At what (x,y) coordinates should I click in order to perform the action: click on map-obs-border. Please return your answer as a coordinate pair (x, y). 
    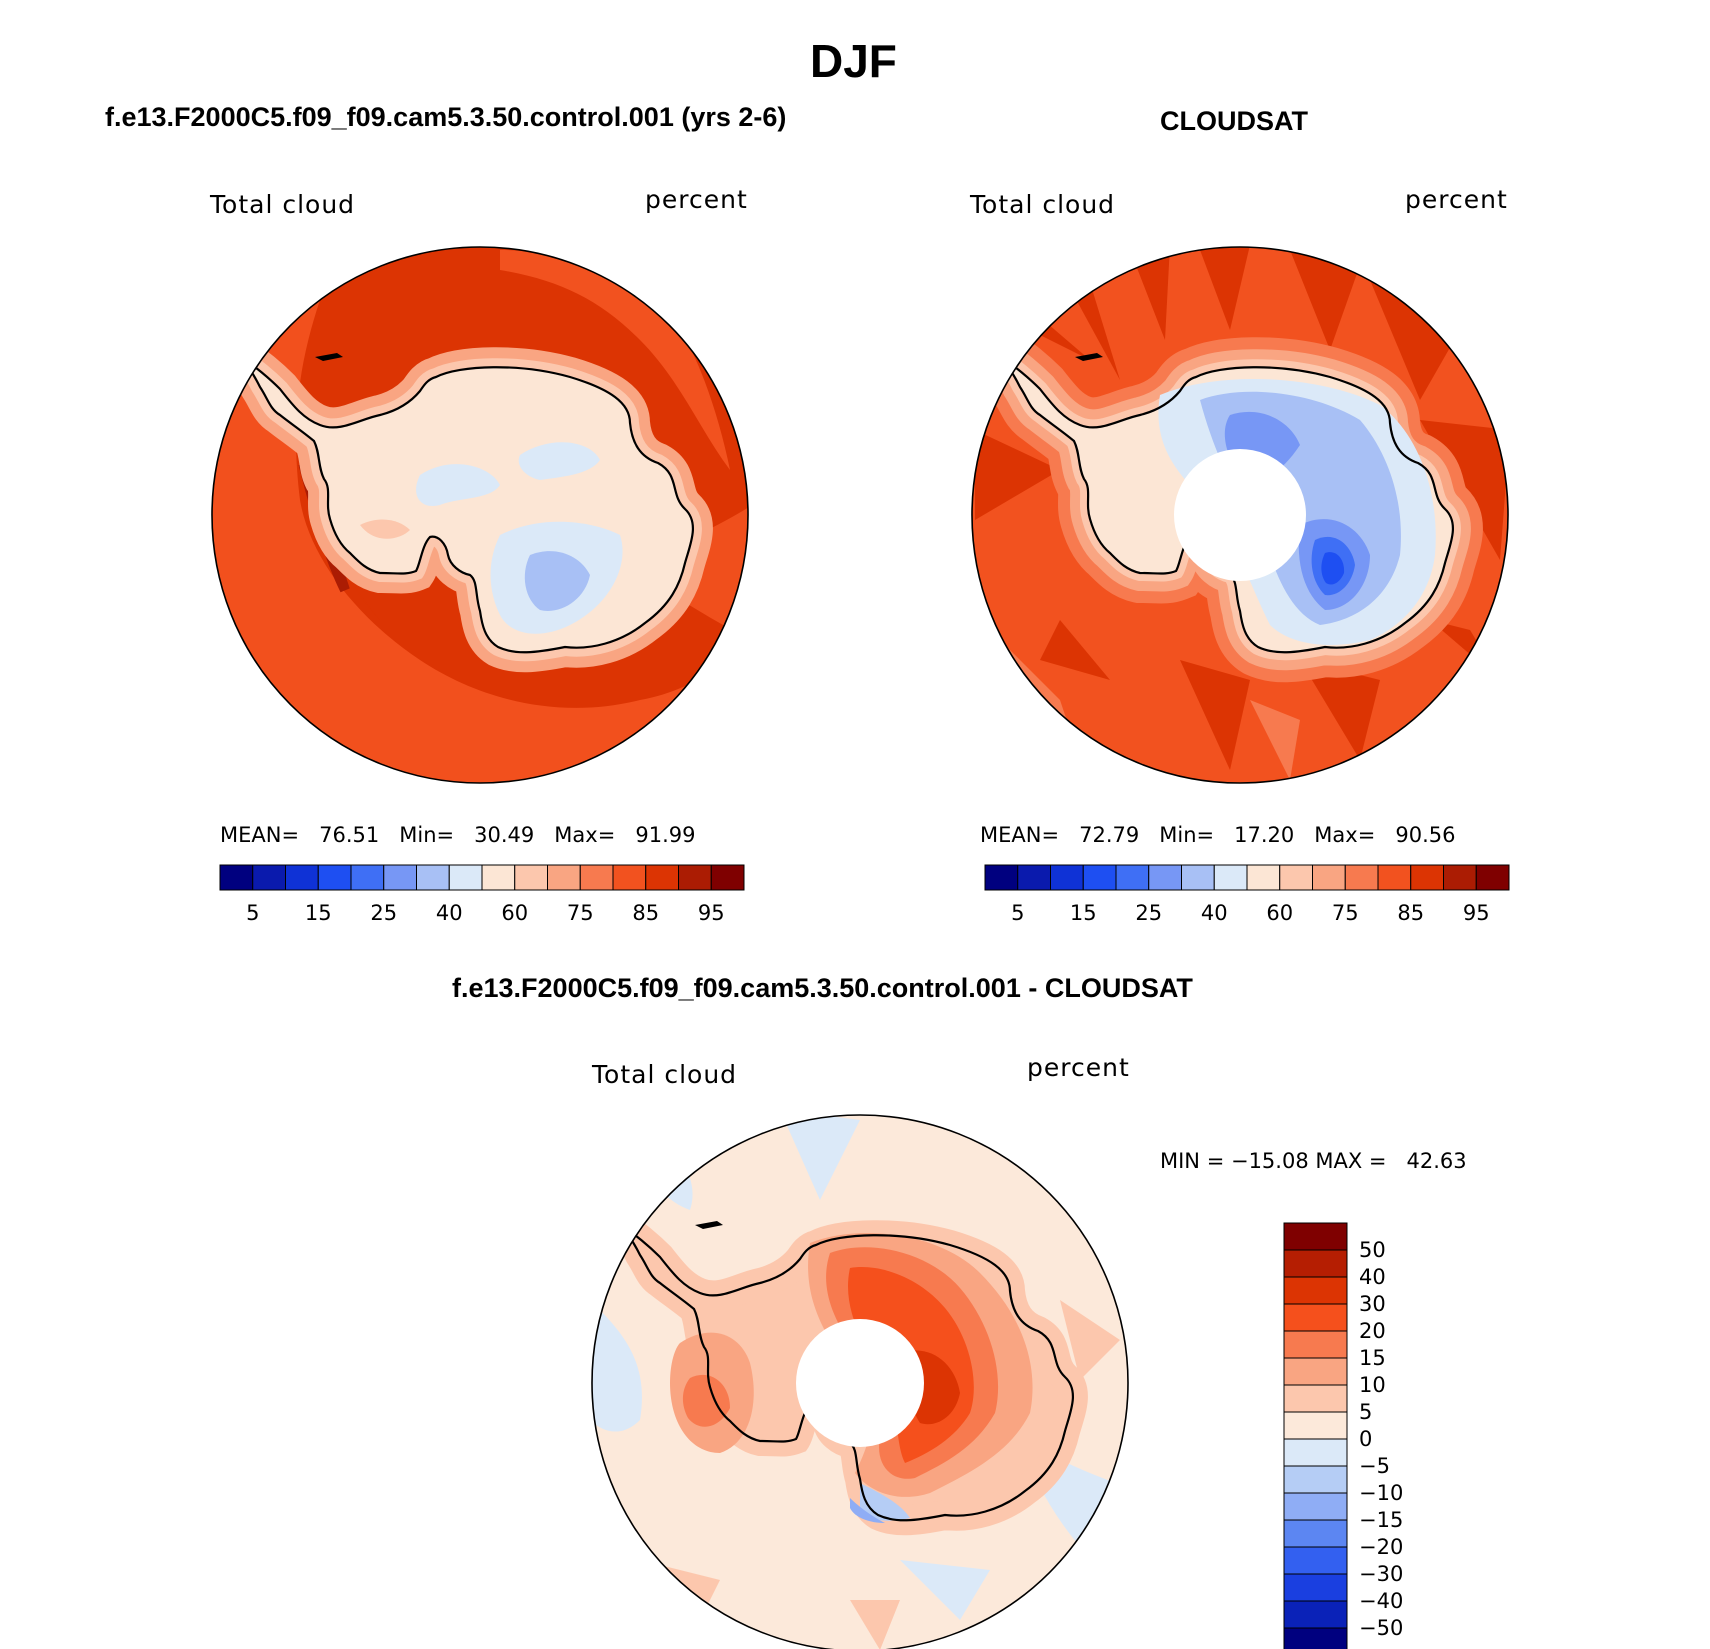
    Looking at the image, I should click on (1240, 515).